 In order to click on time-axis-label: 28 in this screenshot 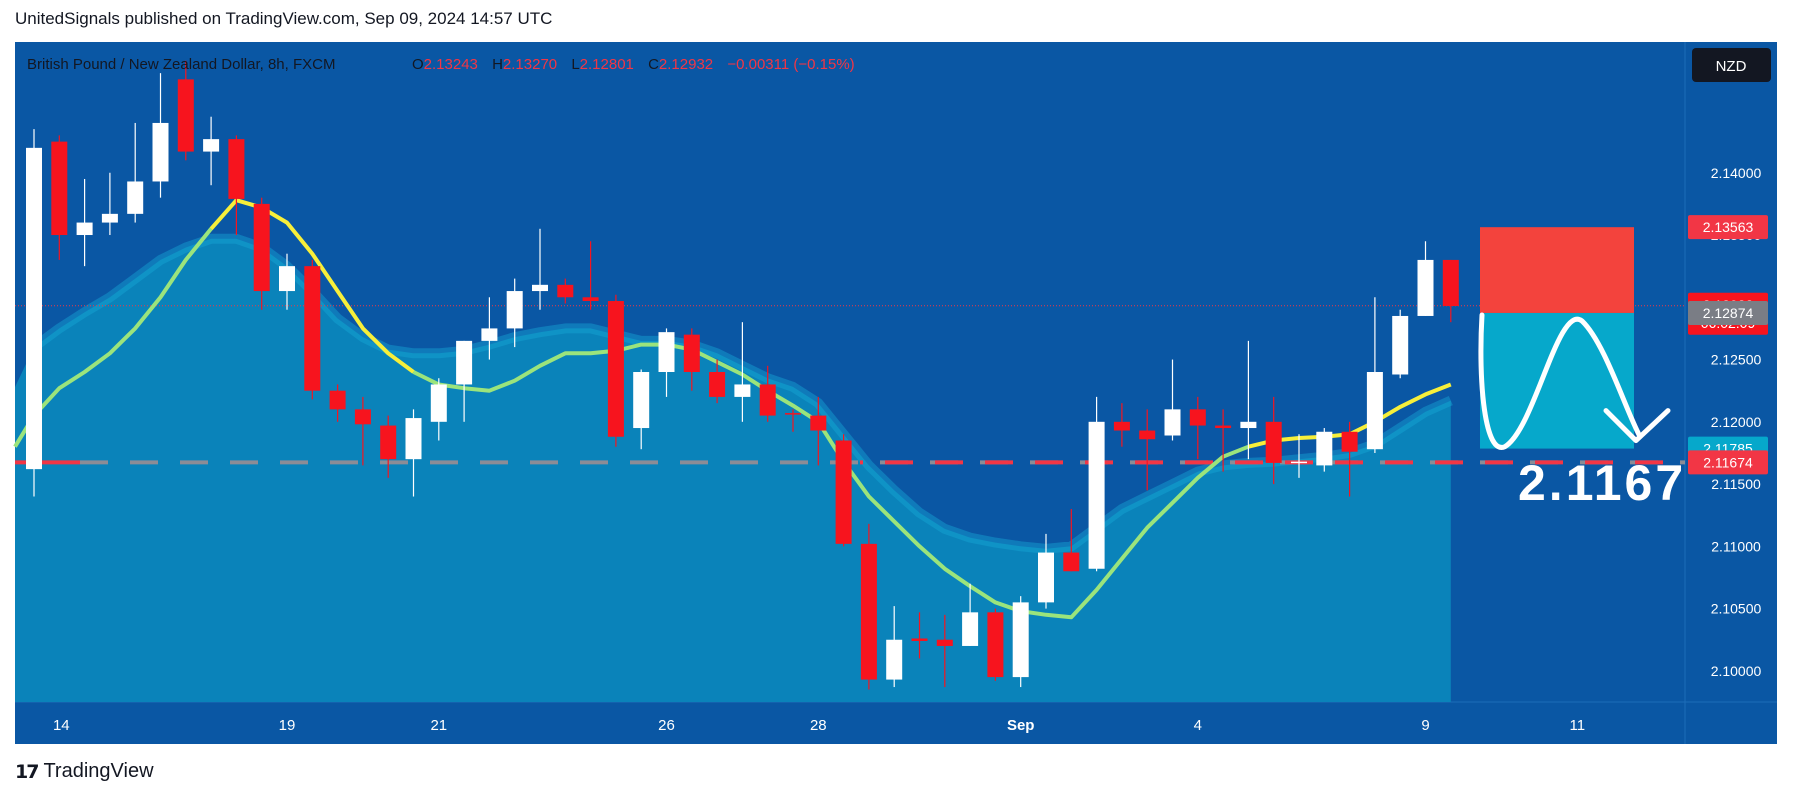, I will do `click(818, 725)`.